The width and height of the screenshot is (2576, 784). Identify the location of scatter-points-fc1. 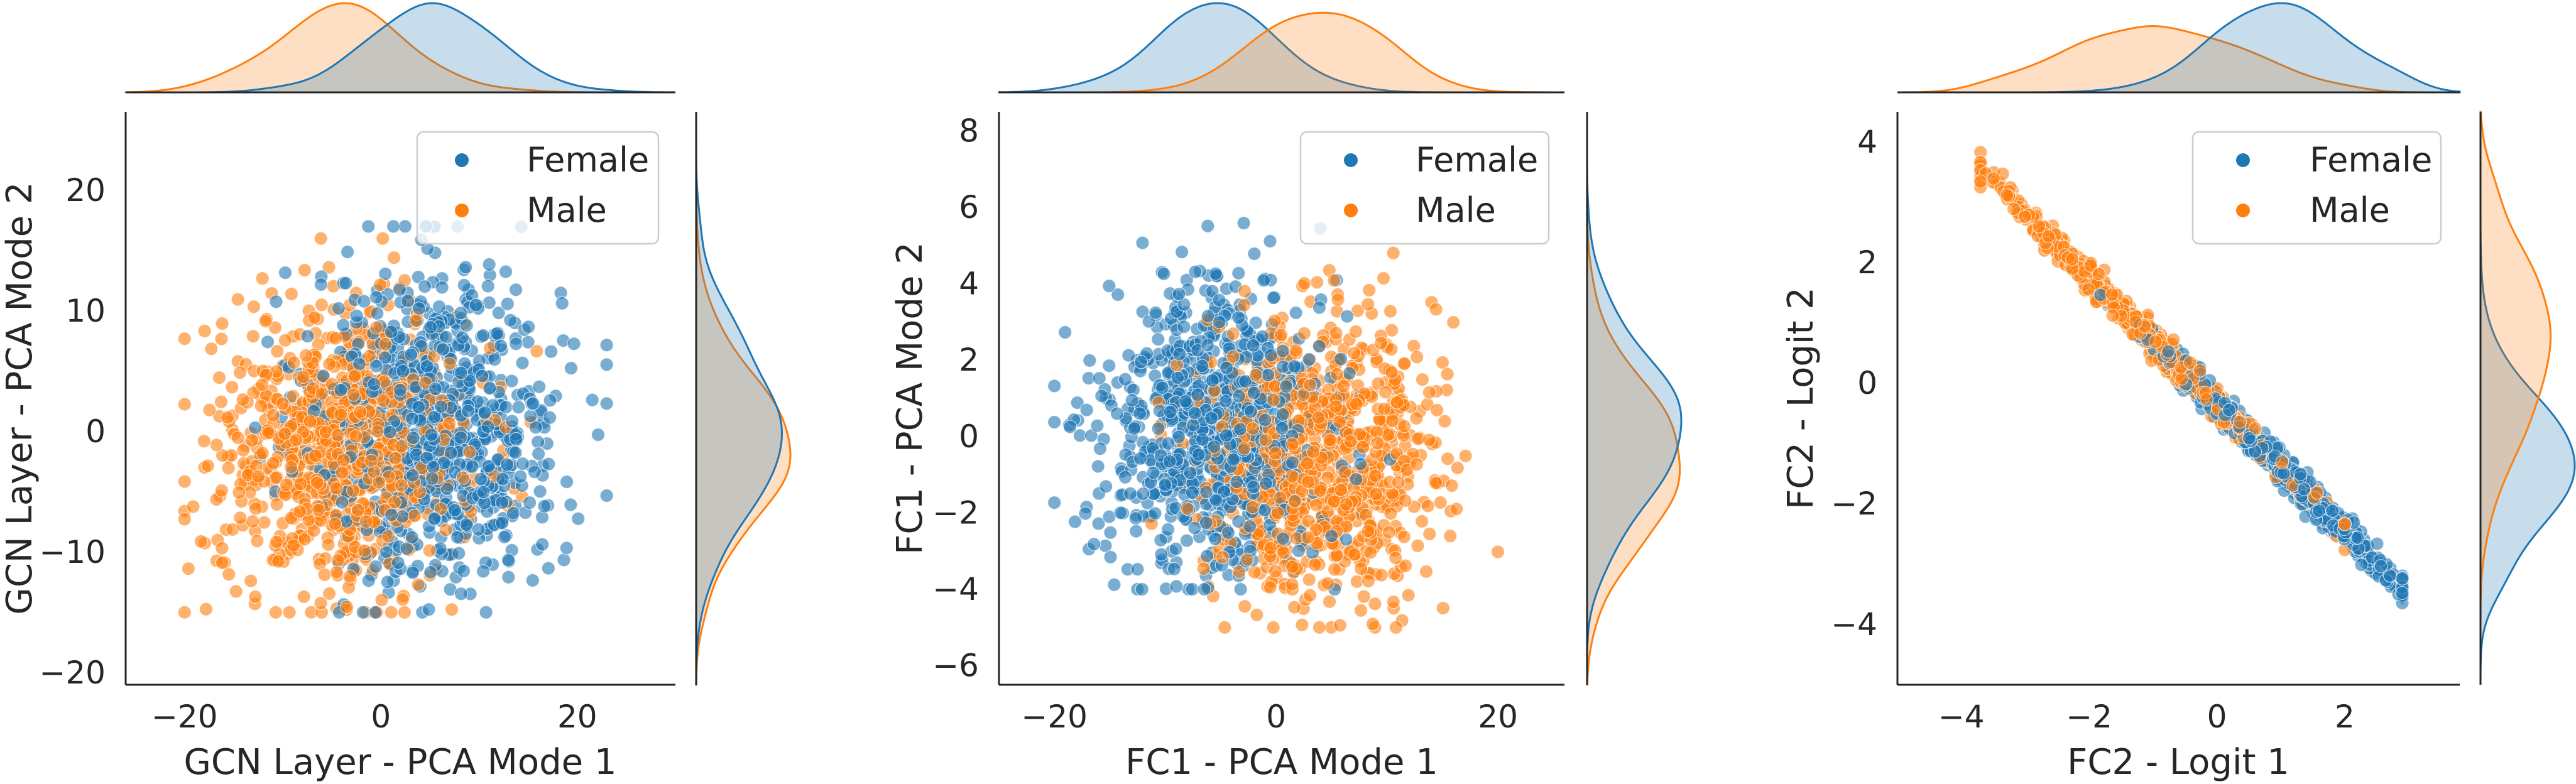
(1276, 425).